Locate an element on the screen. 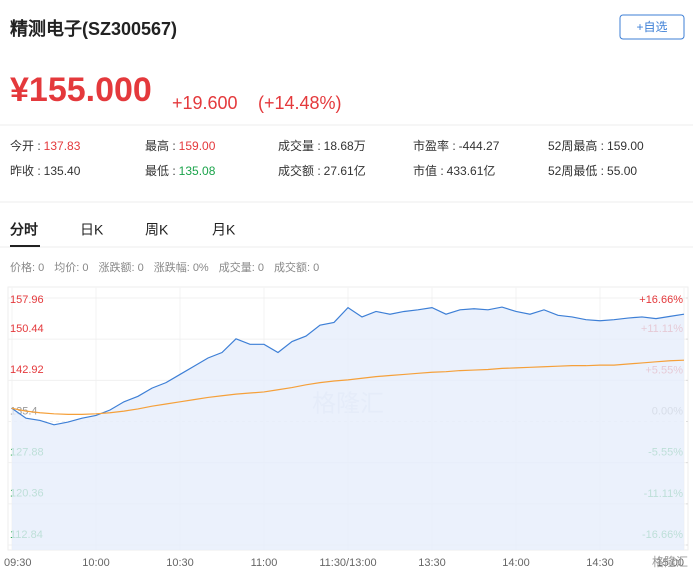  stock-title: 精测电子(SZ300567) is located at coordinates (93, 28).